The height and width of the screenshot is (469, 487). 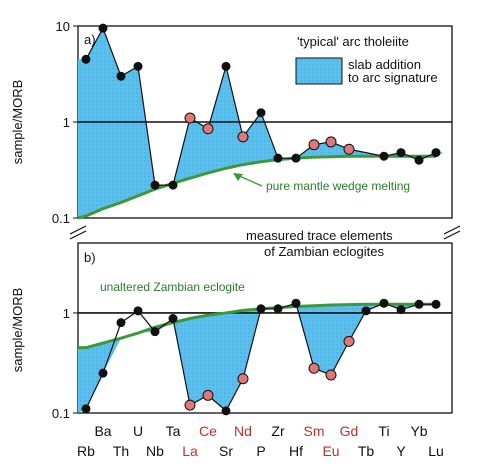 I want to click on legend-label-line1: slab addition, so click(x=384, y=64).